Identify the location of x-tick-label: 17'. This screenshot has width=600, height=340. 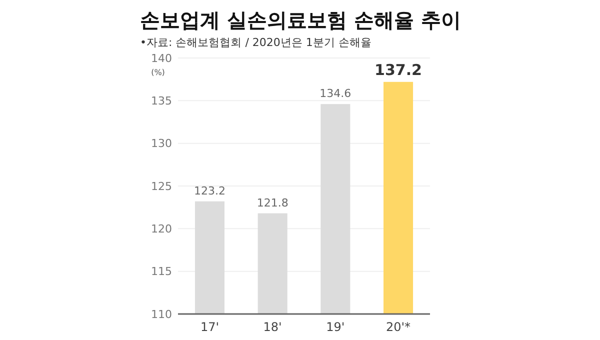
(210, 327).